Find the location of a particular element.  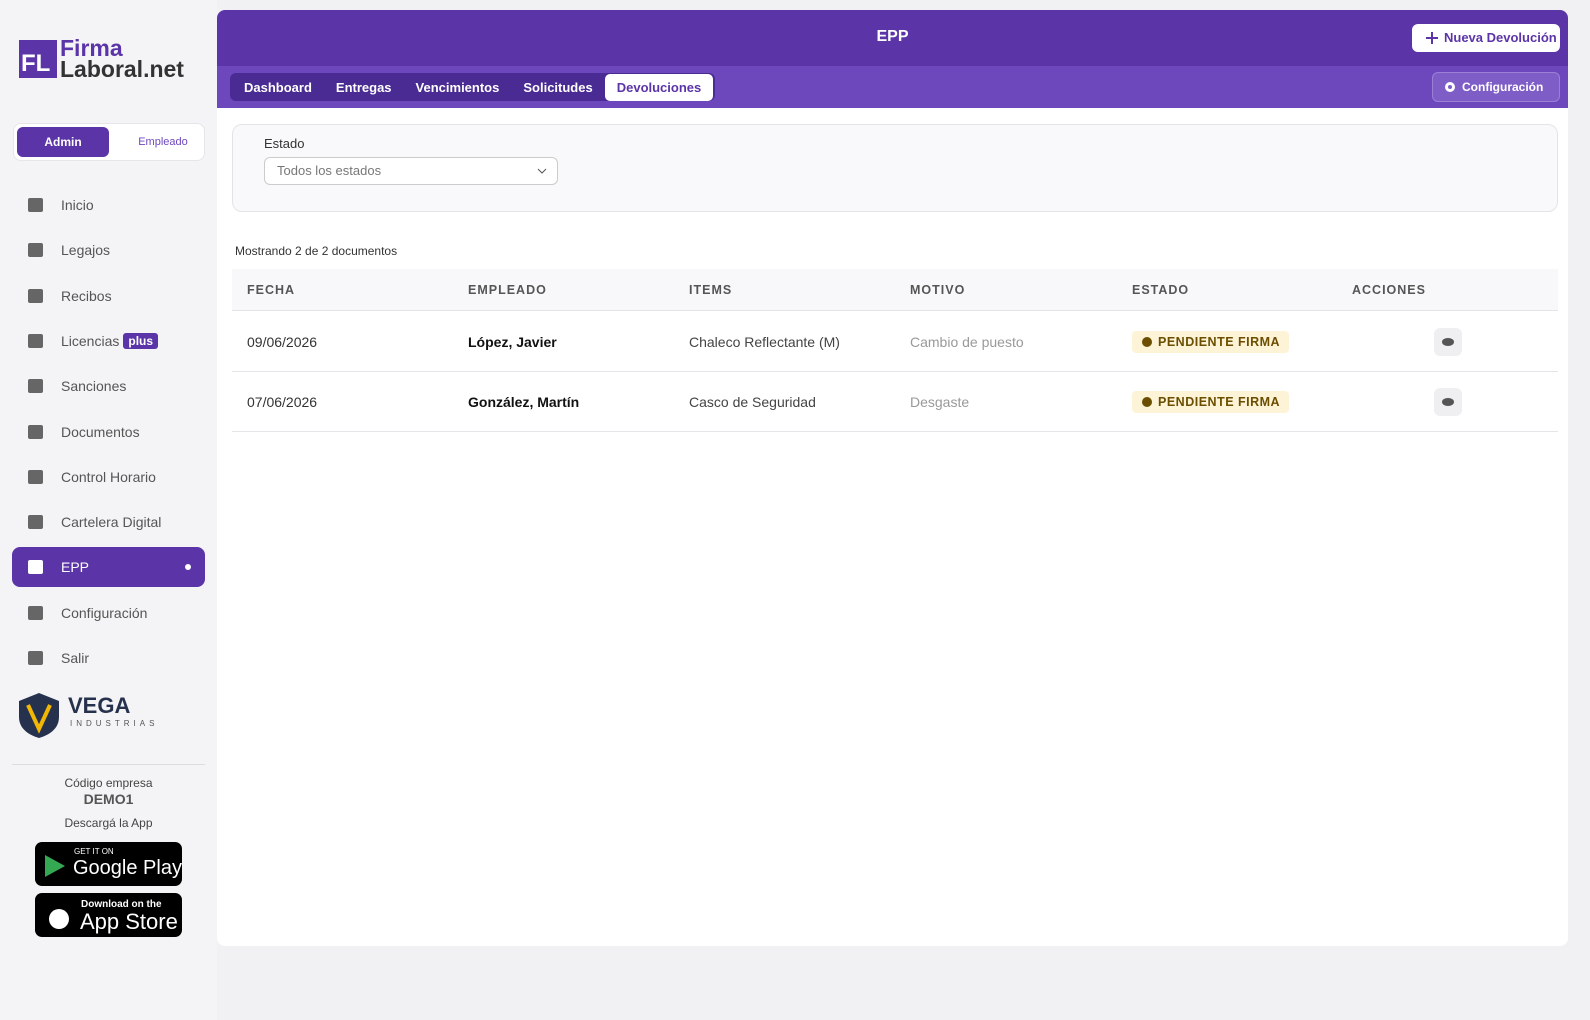

nav-label: Legajos is located at coordinates (86, 250).